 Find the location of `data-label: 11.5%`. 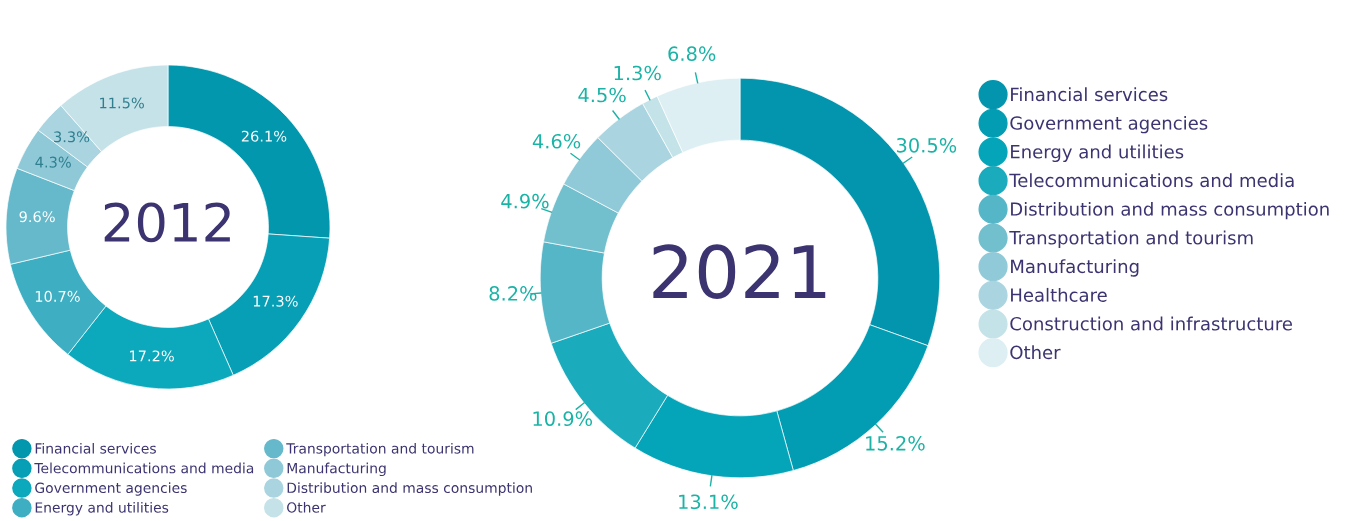

data-label: 11.5% is located at coordinates (122, 103).